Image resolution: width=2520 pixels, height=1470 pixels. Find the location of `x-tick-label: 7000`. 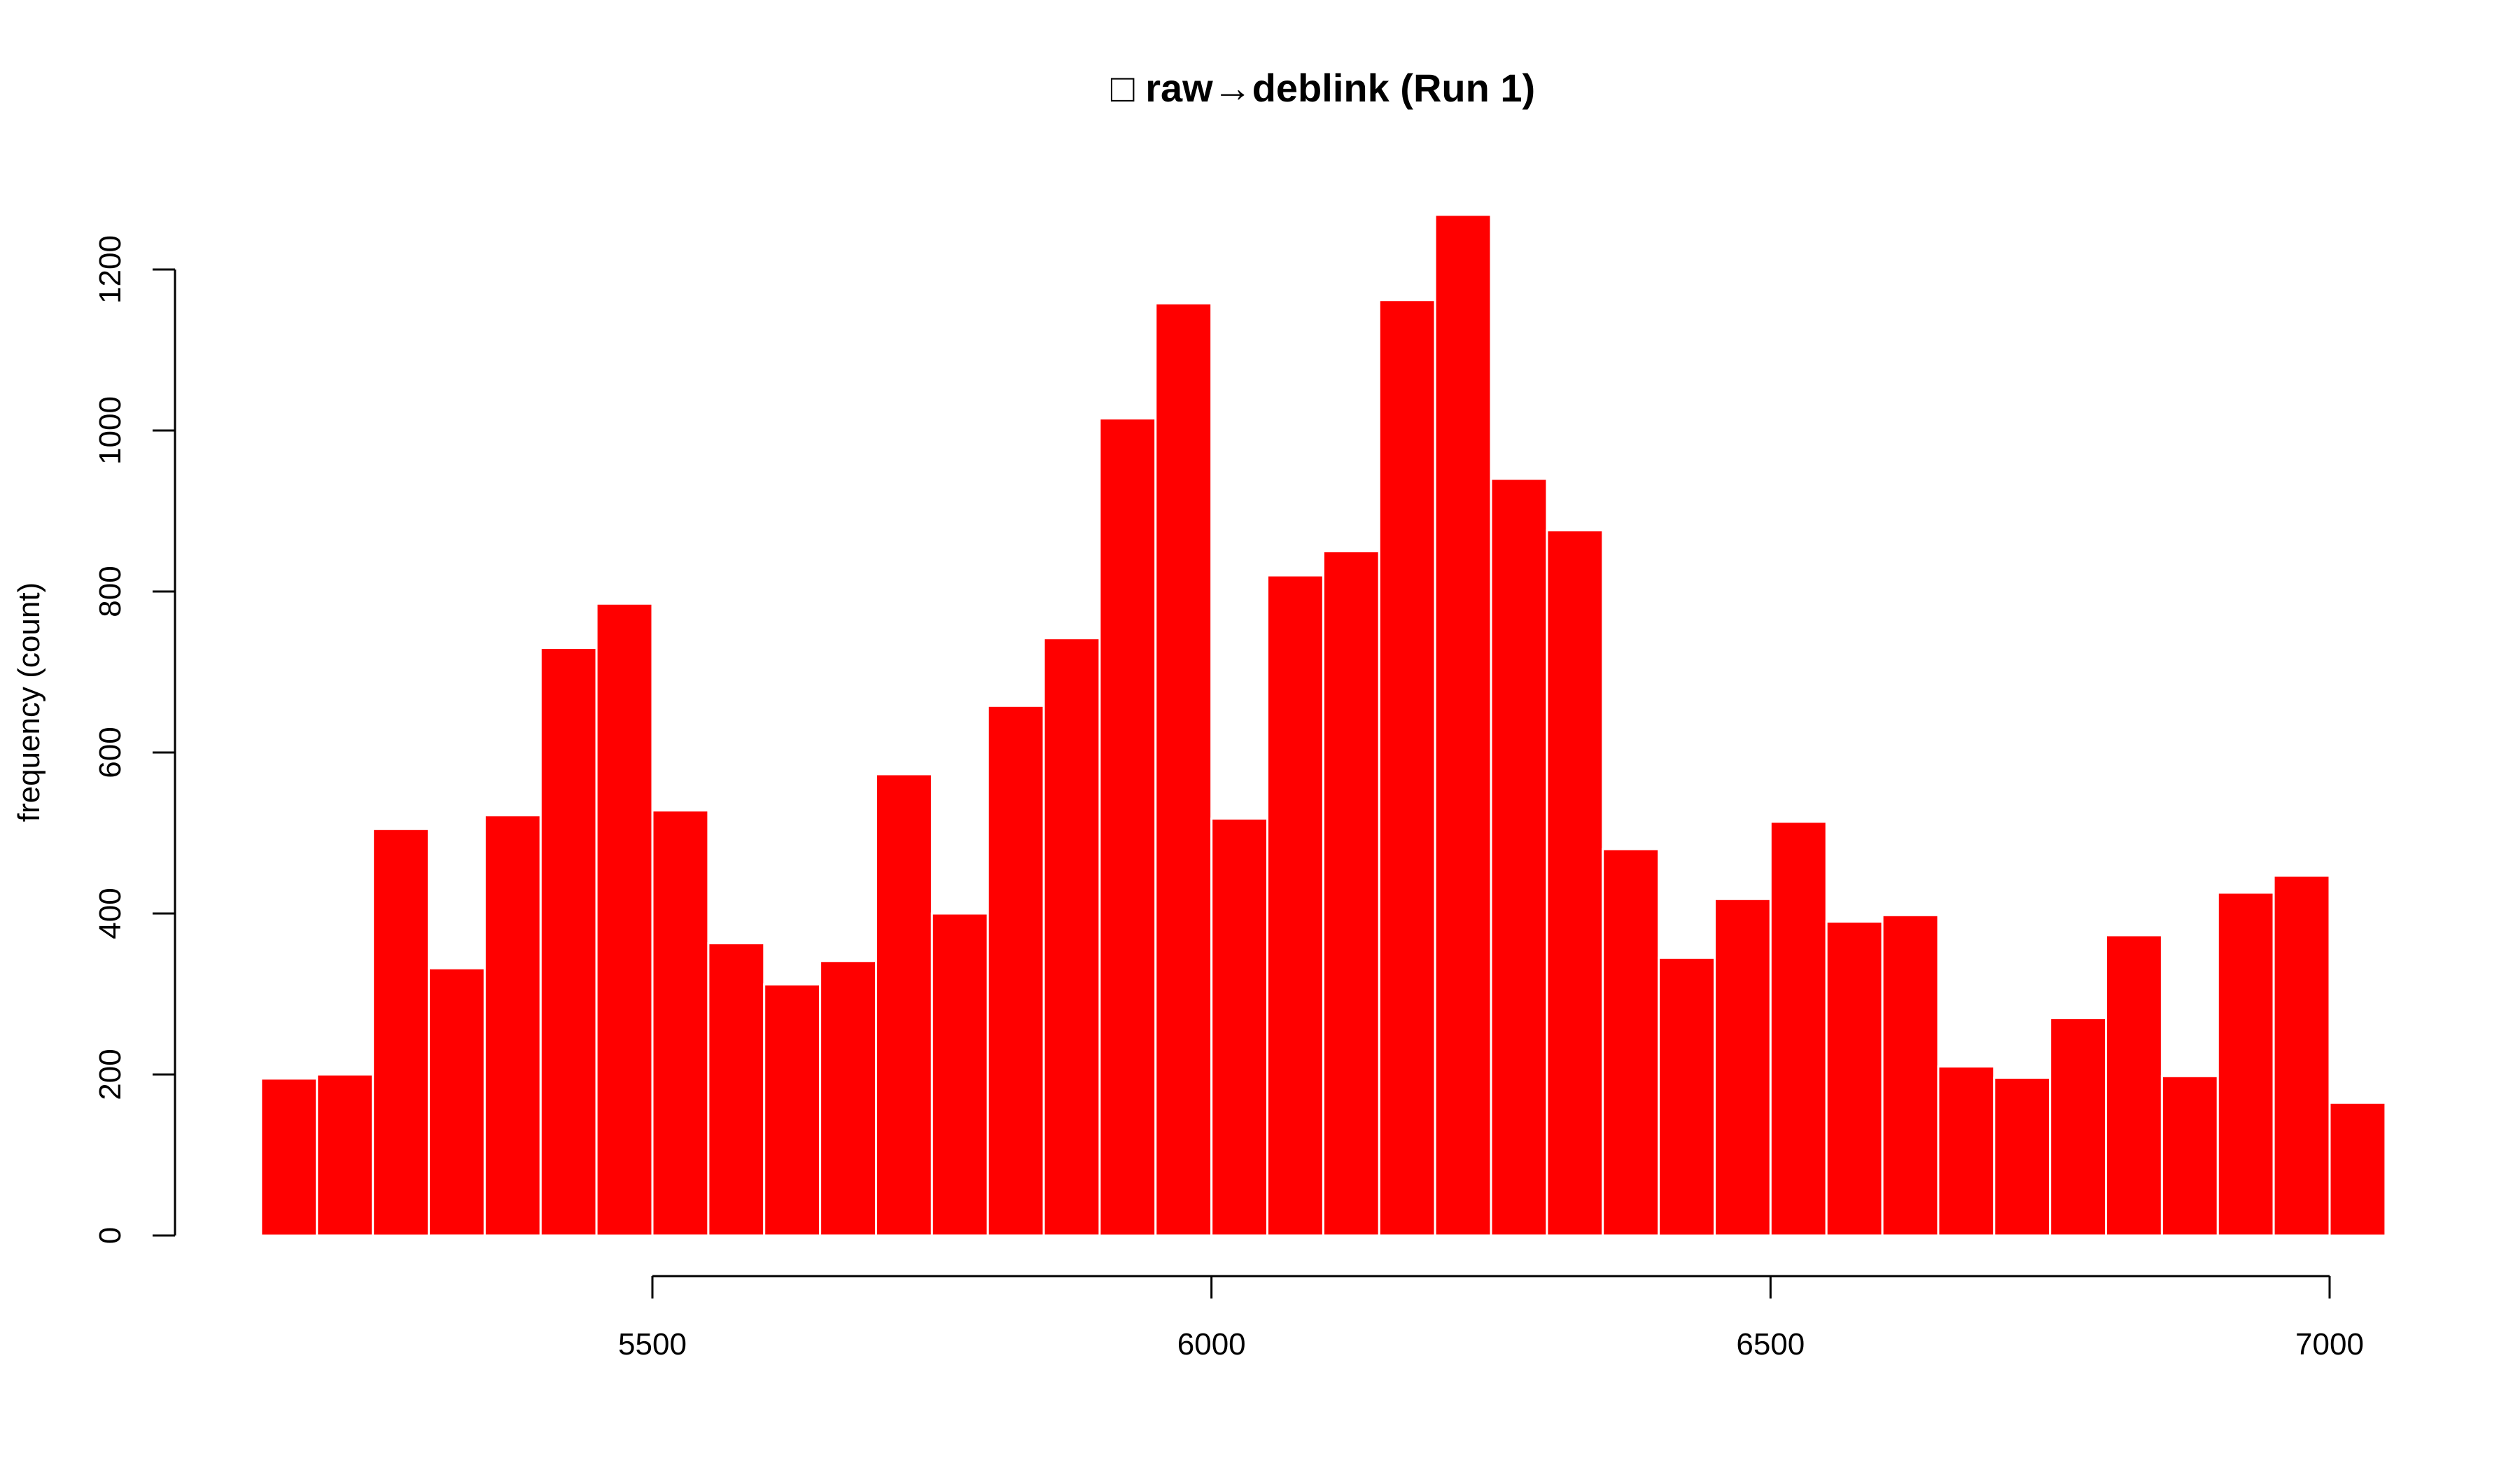

x-tick-label: 7000 is located at coordinates (2329, 1344).